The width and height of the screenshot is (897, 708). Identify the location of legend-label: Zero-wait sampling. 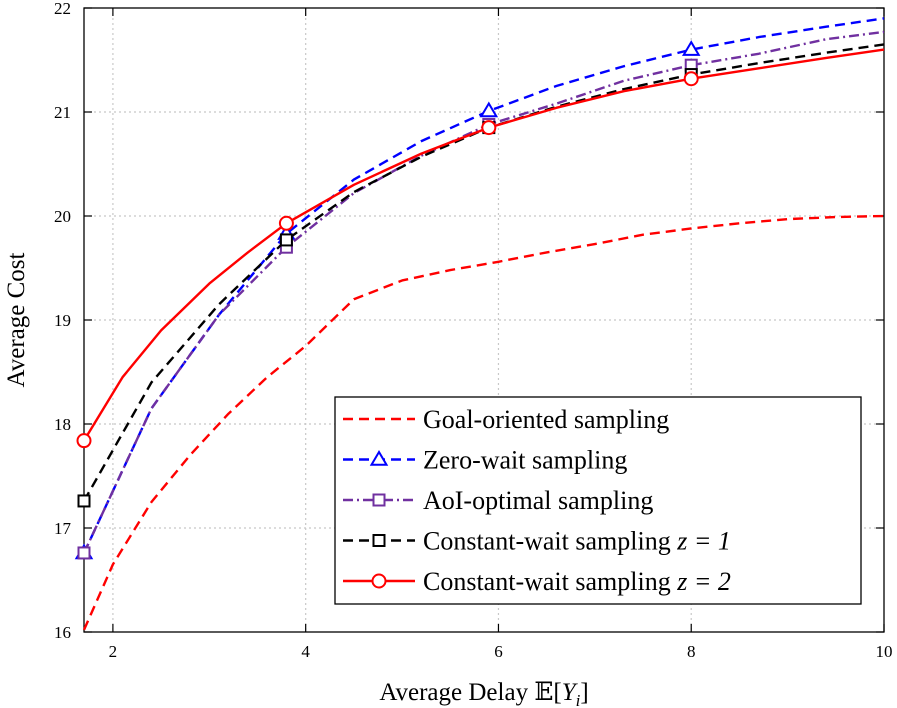
(525, 460).